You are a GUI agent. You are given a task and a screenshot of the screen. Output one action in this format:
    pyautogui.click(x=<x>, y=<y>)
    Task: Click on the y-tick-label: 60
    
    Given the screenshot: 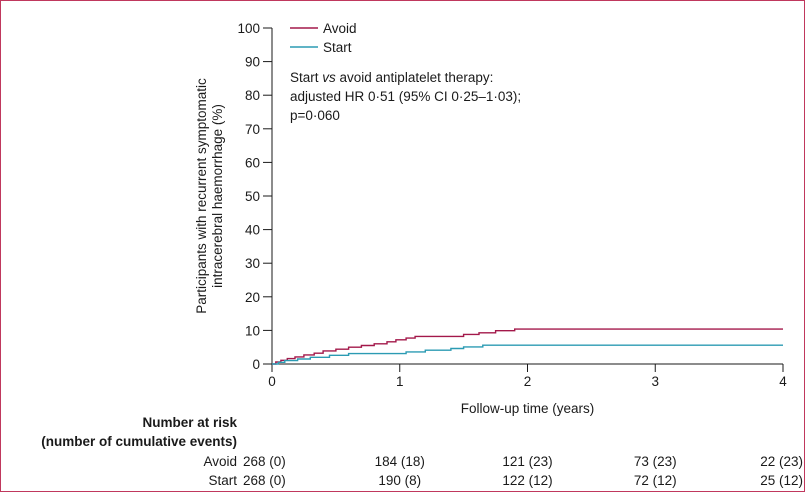 What is the action you would take?
    pyautogui.click(x=252, y=162)
    